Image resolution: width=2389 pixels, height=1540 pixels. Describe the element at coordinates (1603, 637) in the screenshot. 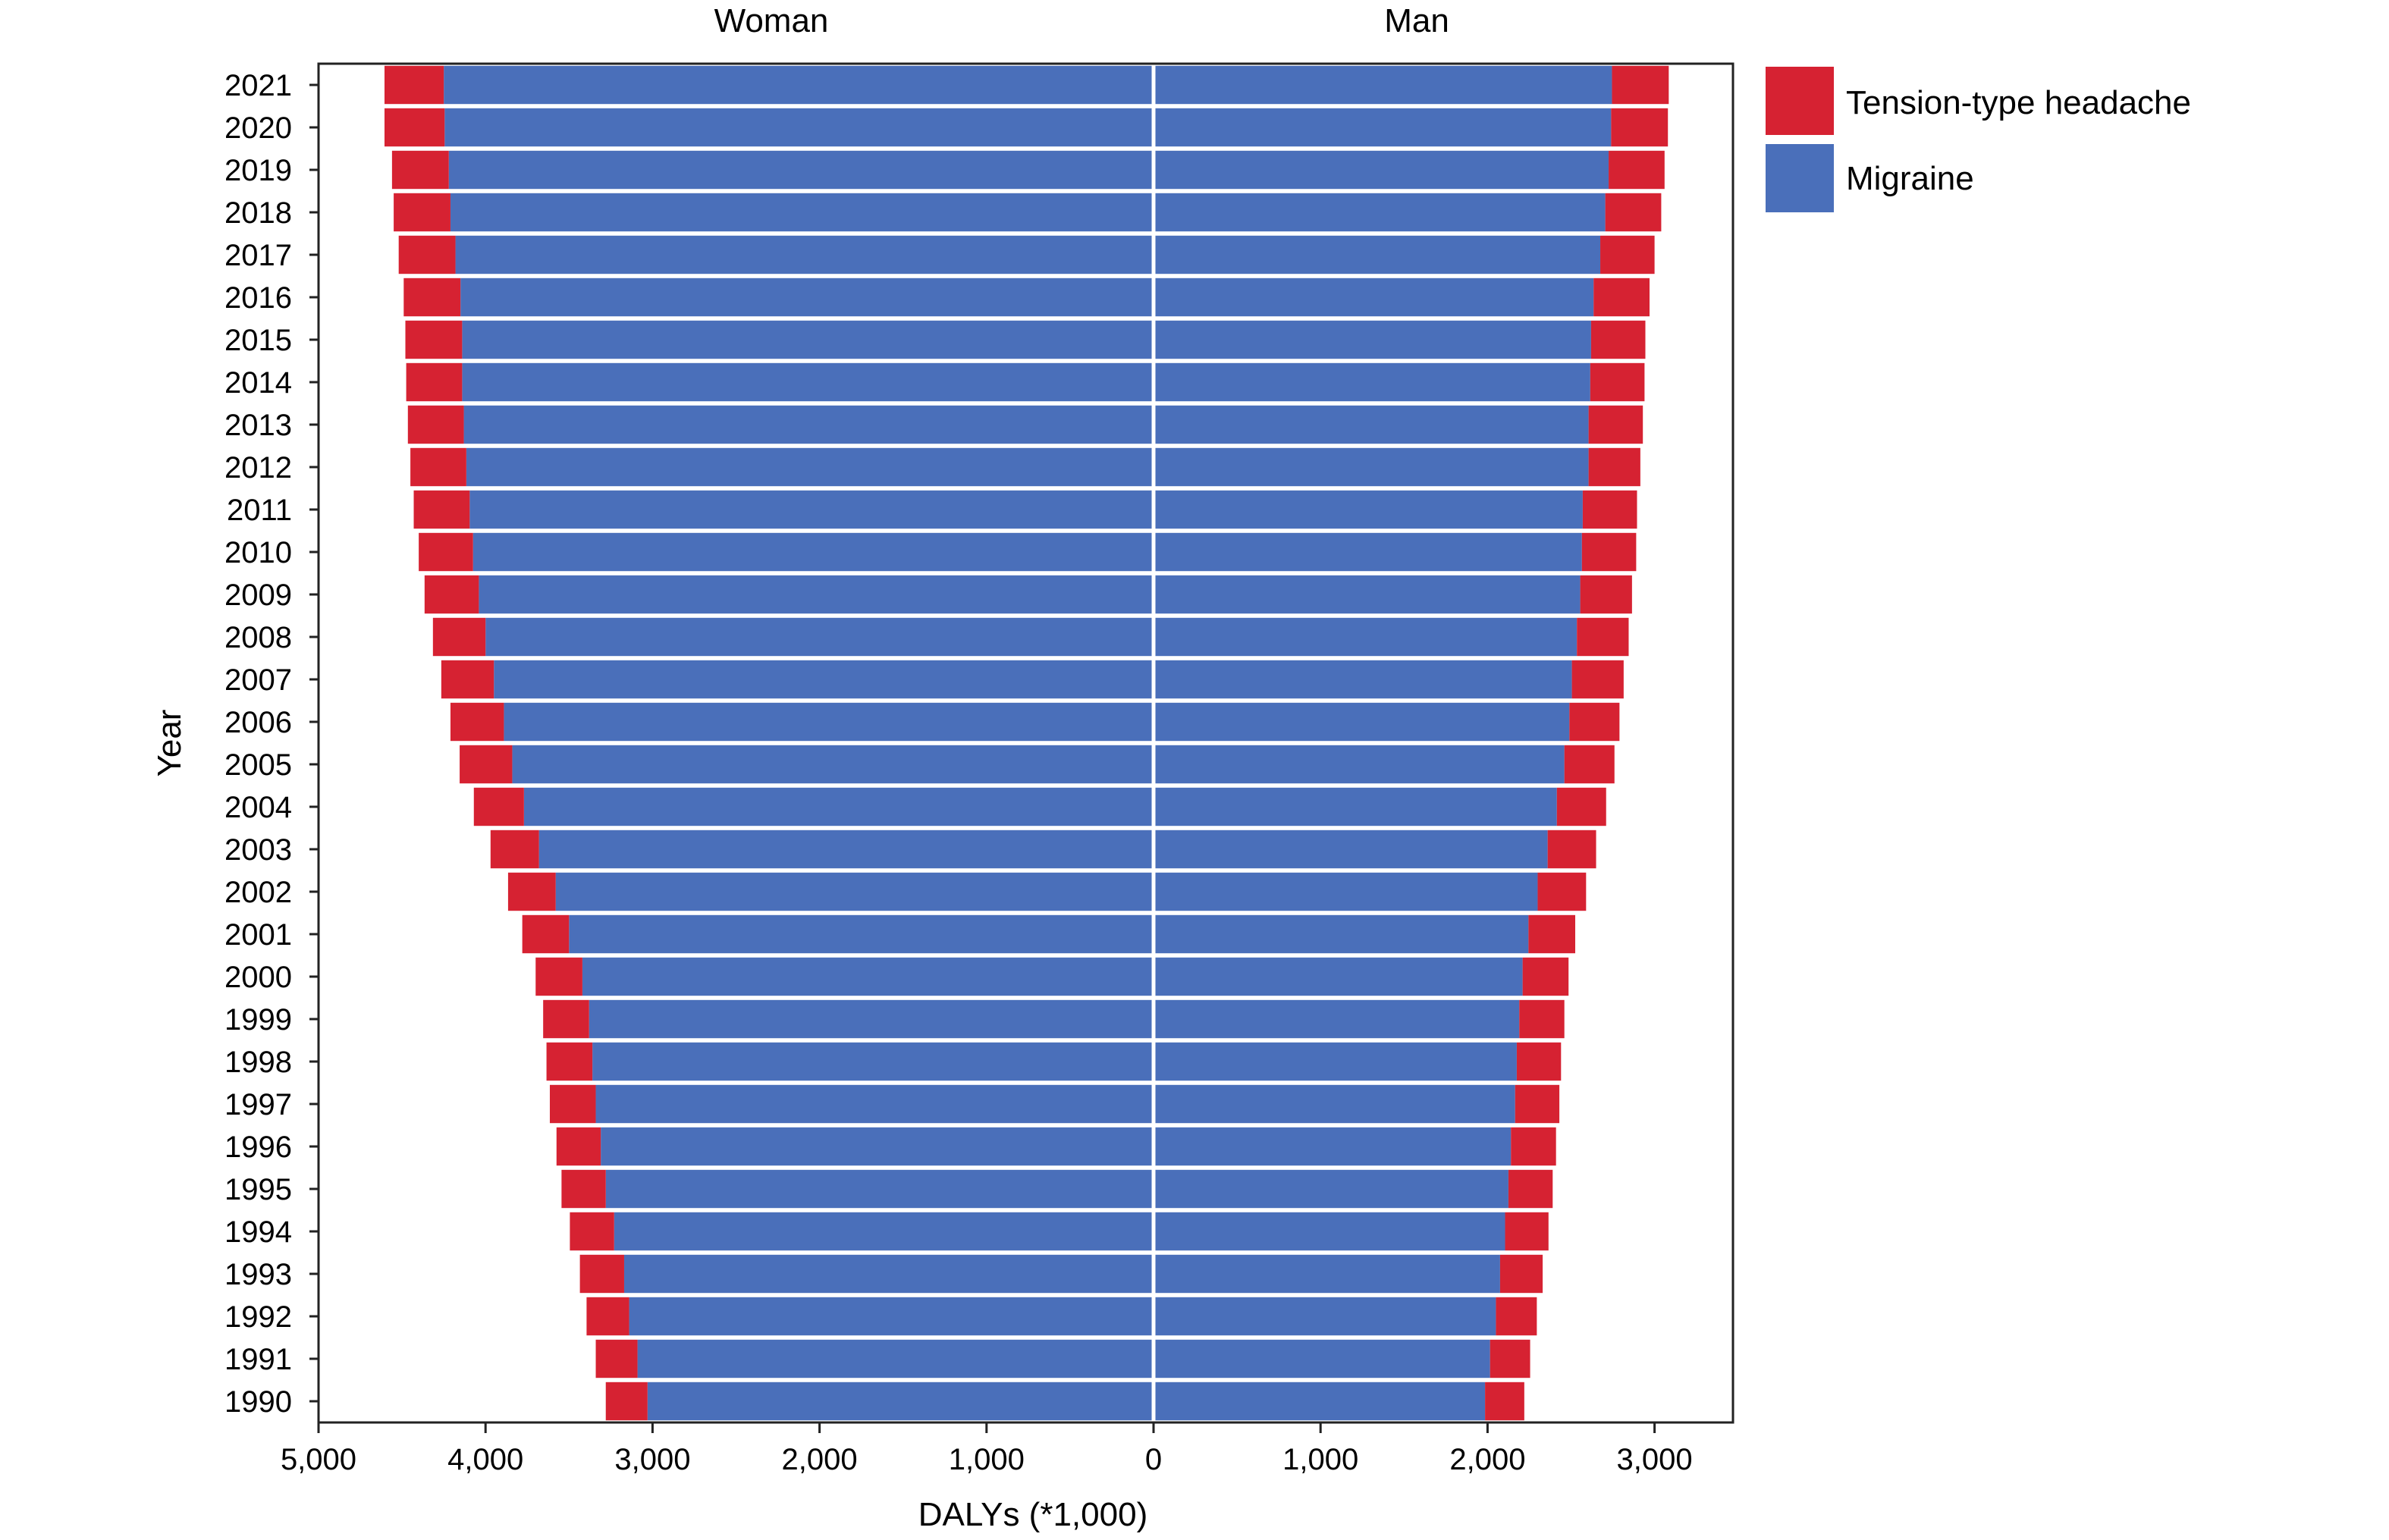

I see `bar-man-tension-2008` at that location.